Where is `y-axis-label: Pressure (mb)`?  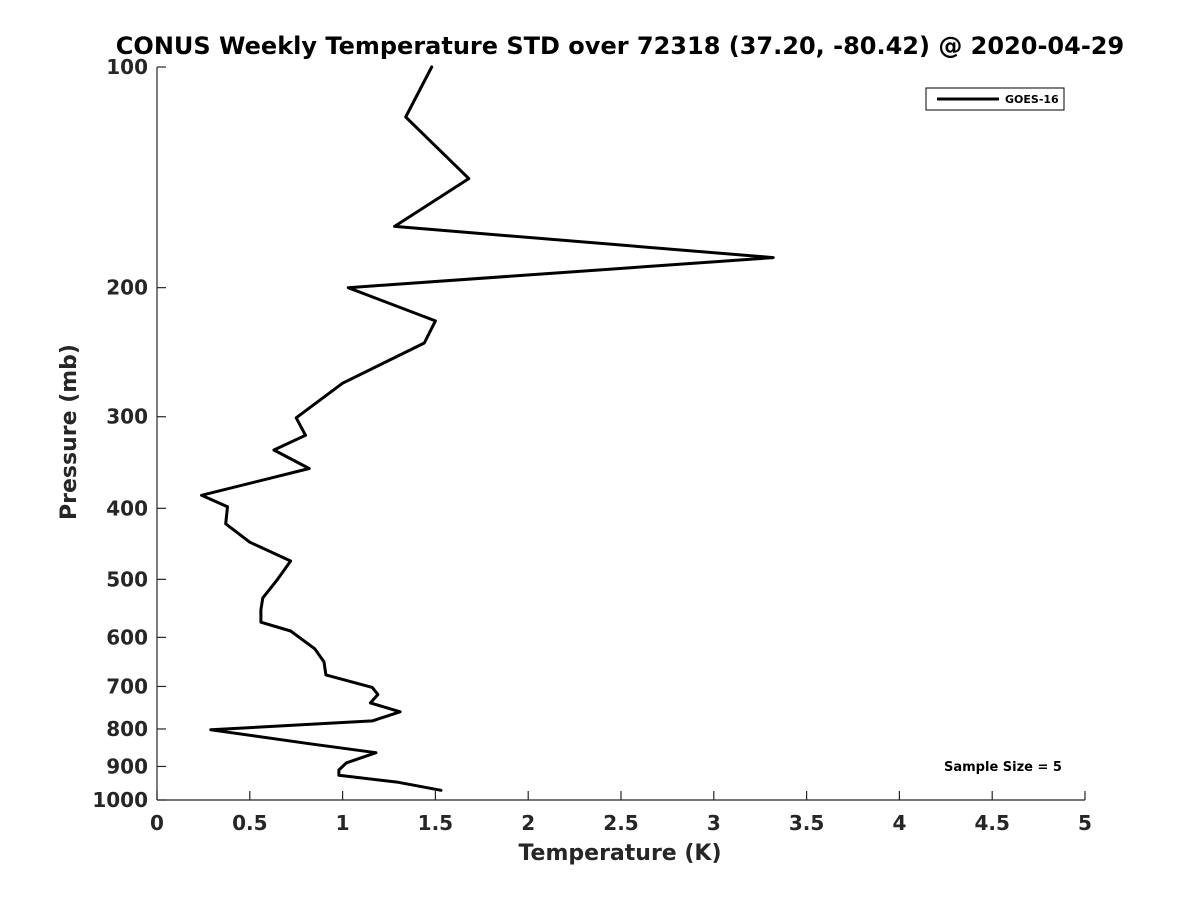 y-axis-label: Pressure (mb) is located at coordinates (69, 432).